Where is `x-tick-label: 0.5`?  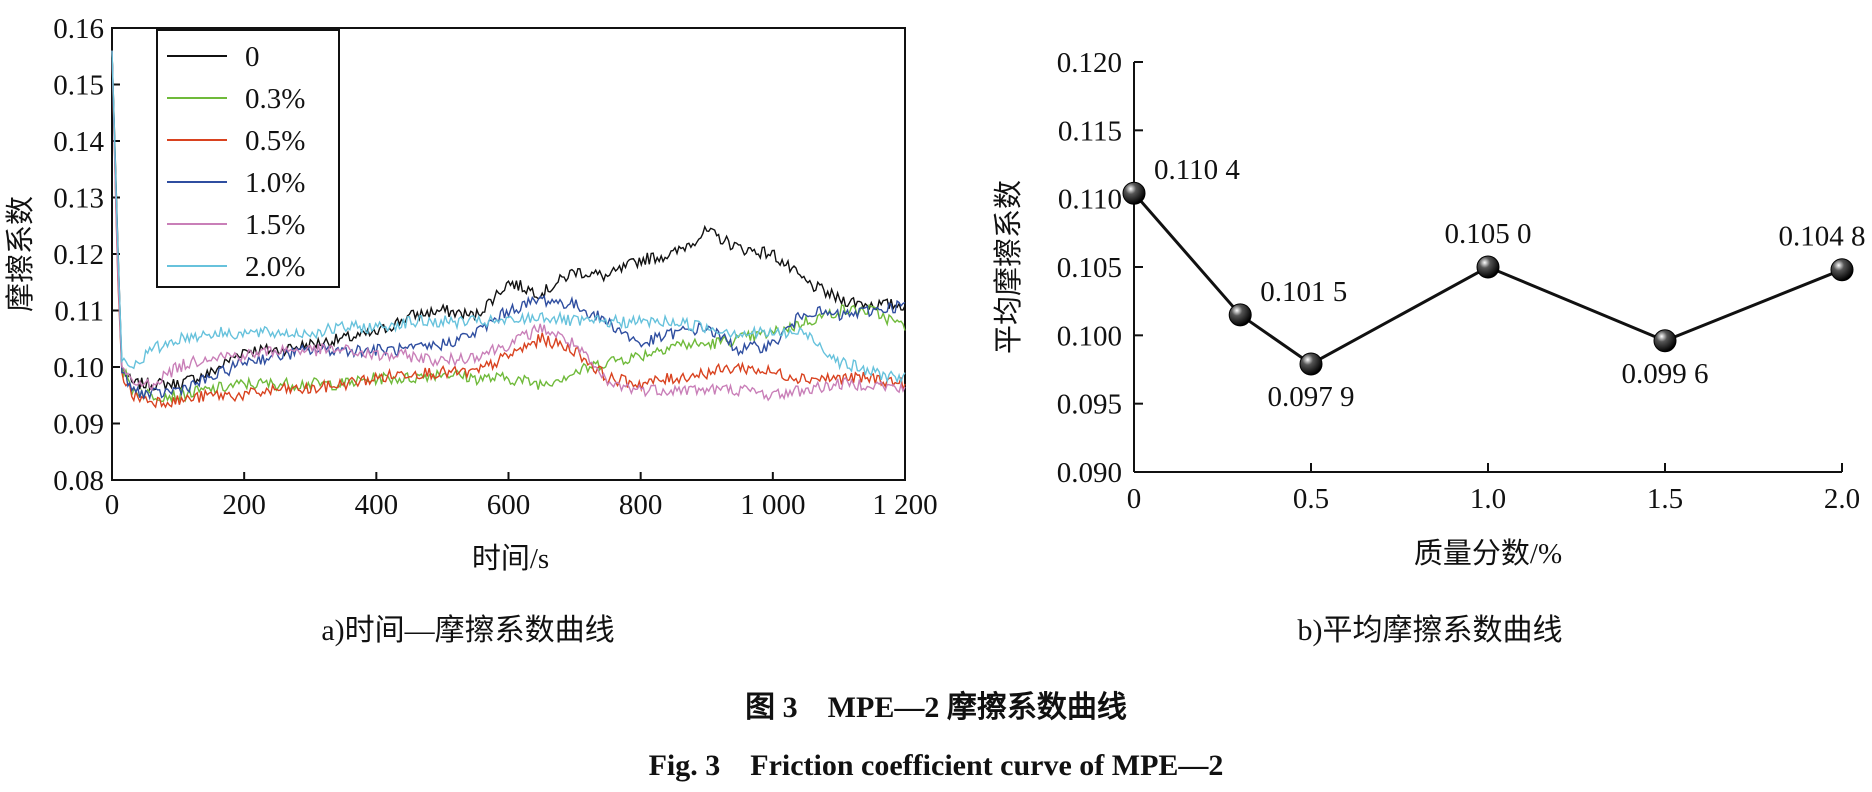 x-tick-label: 0.5 is located at coordinates (1311, 499).